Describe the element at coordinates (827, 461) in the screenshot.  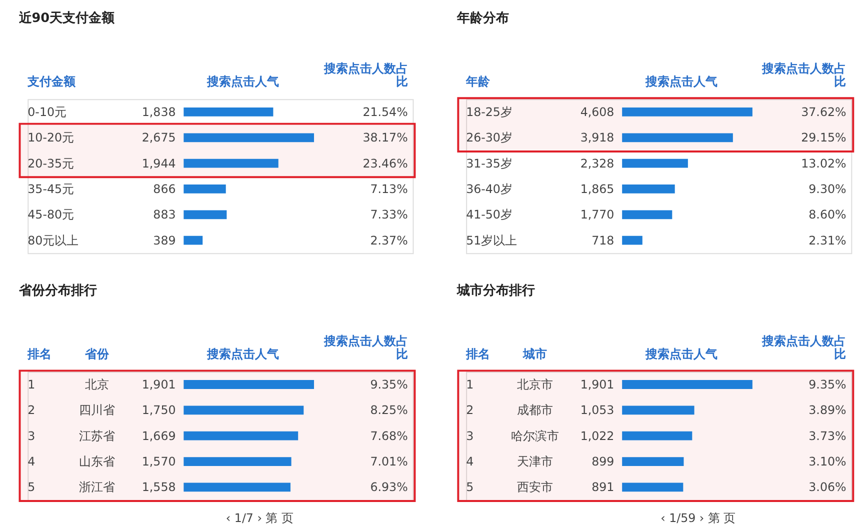
I see `text: 3.10%` at that location.